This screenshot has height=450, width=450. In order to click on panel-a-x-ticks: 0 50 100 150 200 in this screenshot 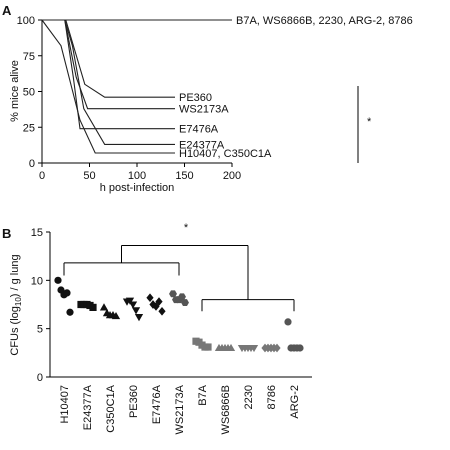, I will do `click(140, 172)`.